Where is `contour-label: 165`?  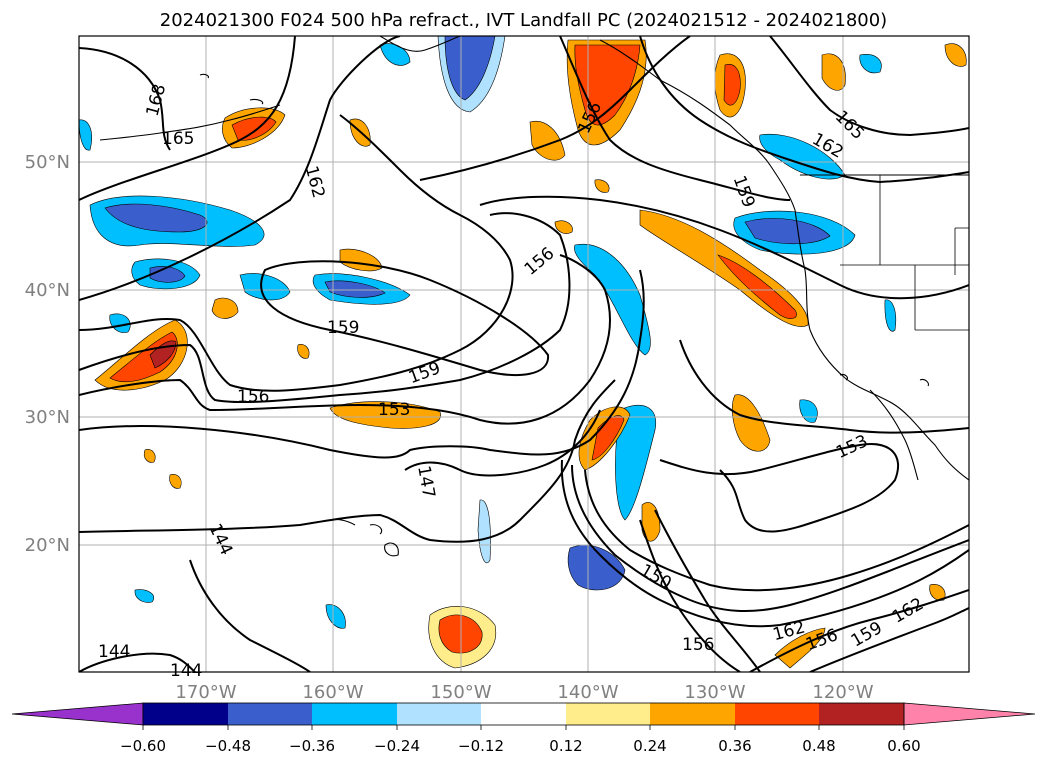
contour-label: 165 is located at coordinates (178, 139).